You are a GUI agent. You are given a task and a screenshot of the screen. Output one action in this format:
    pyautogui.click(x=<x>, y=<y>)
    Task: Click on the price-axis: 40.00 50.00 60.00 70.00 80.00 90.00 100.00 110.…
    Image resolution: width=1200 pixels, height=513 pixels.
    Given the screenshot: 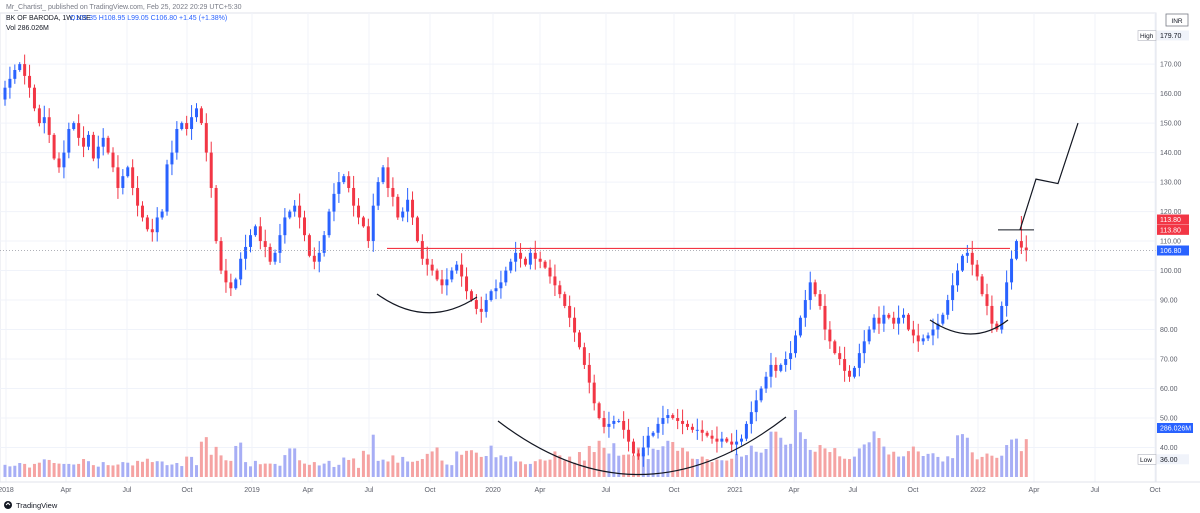 What is the action you would take?
    pyautogui.click(x=1168, y=247)
    